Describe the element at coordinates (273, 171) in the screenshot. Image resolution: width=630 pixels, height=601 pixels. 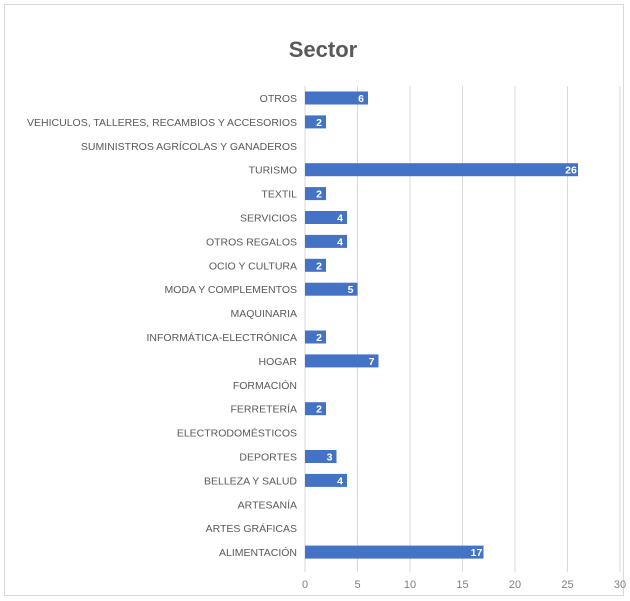
I see `category-label: TURISMO` at that location.